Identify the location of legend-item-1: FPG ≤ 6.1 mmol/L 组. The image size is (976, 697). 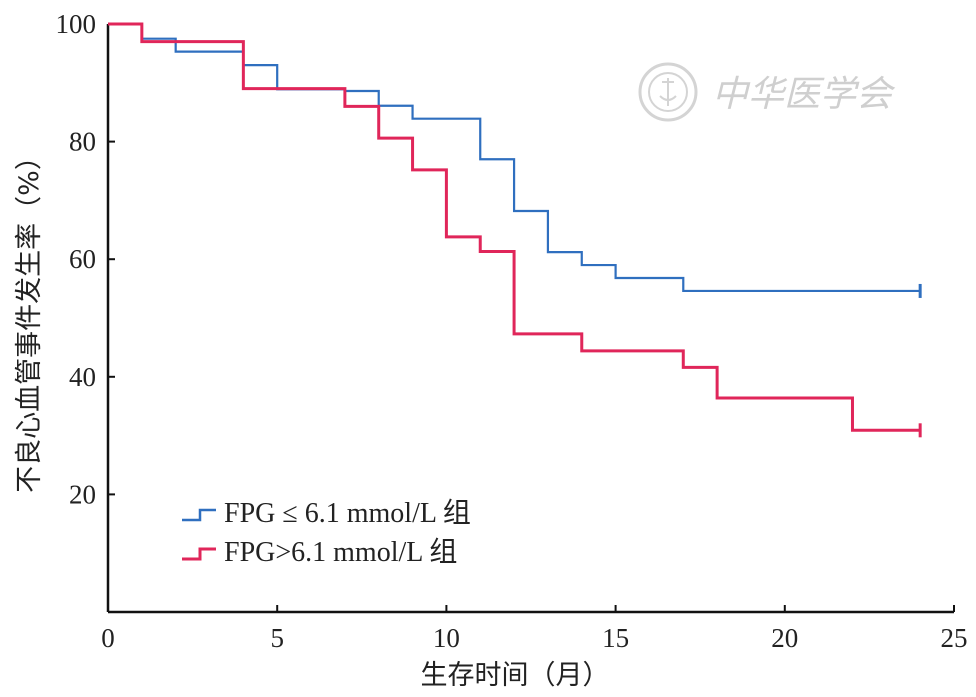
(326, 513).